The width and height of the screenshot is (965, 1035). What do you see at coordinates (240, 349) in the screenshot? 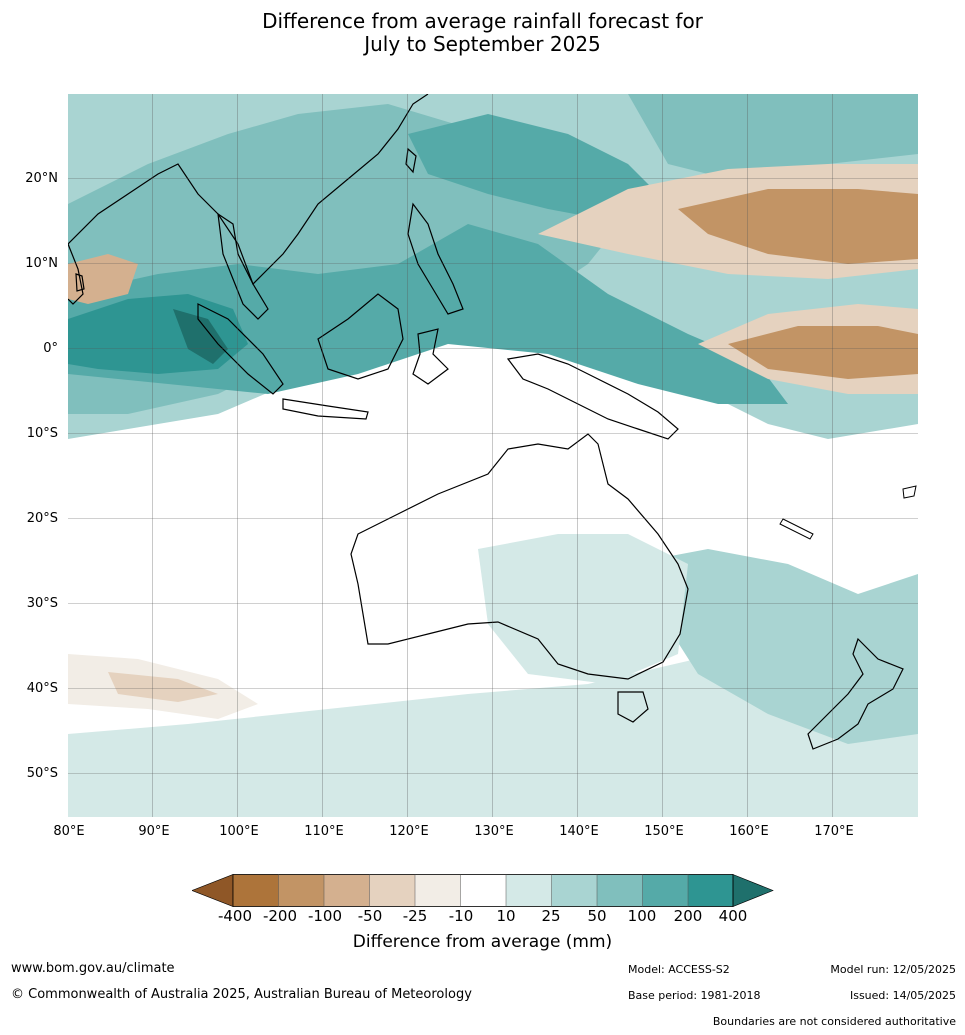
I see `sumatra-outline` at bounding box center [240, 349].